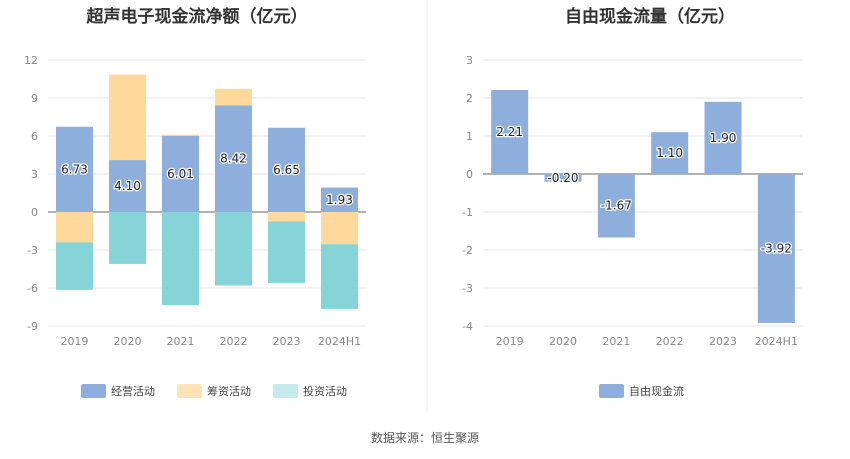 The height and width of the screenshot is (459, 850). I want to click on data-label: 6.01, so click(180, 174).